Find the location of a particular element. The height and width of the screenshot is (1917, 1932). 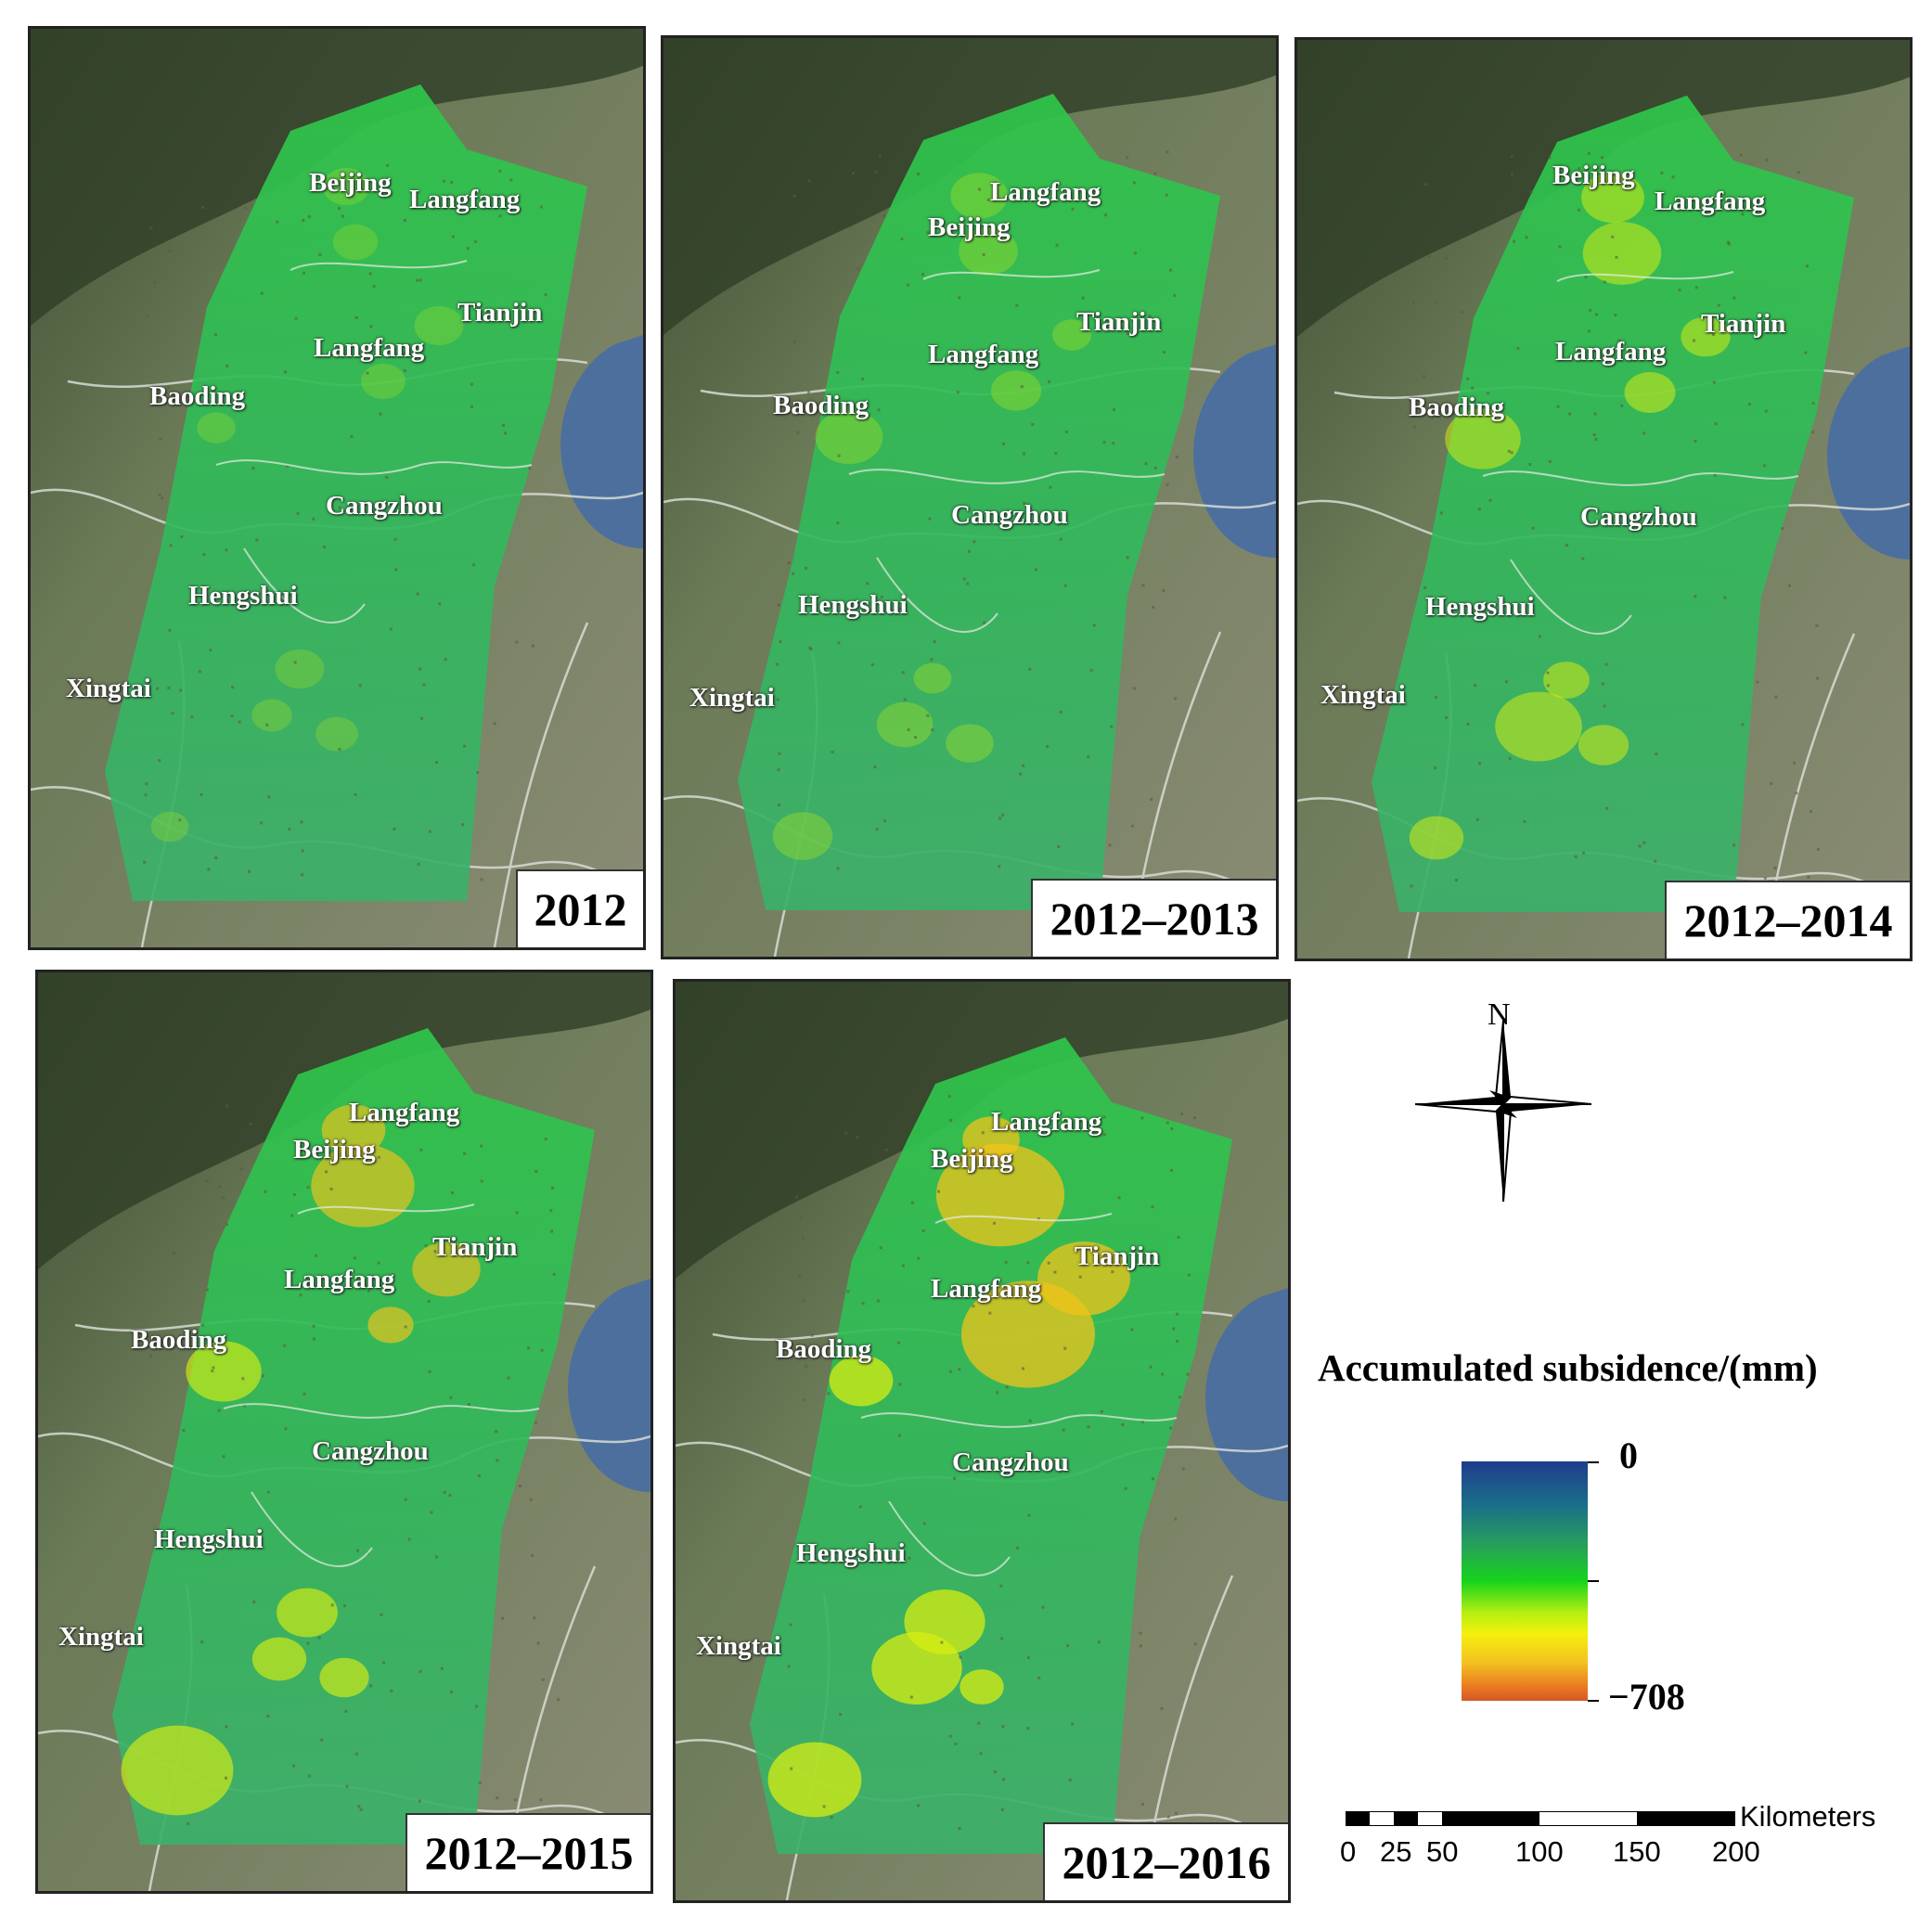

scale-tick-label: 150 is located at coordinates (1637, 1852).